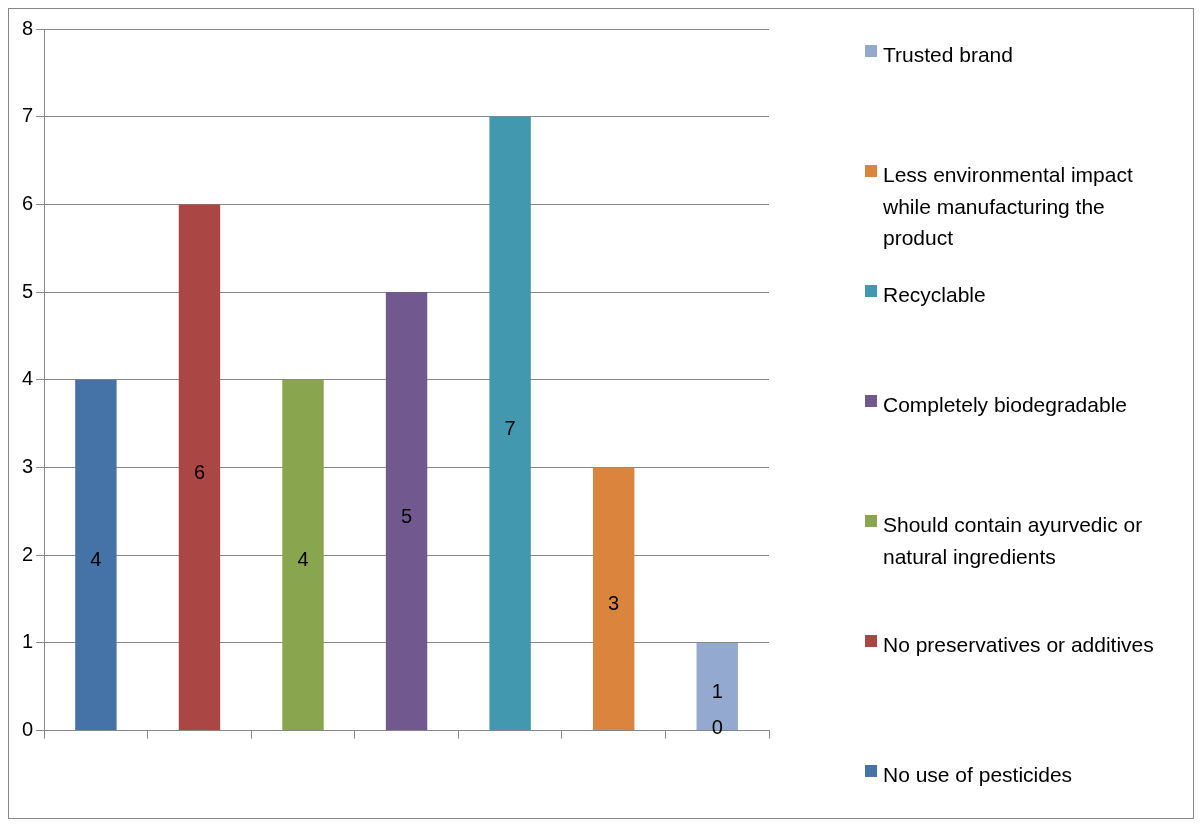 The height and width of the screenshot is (829, 1202). Describe the element at coordinates (28, 729) in the screenshot. I see `y-tick-label: 0` at that location.